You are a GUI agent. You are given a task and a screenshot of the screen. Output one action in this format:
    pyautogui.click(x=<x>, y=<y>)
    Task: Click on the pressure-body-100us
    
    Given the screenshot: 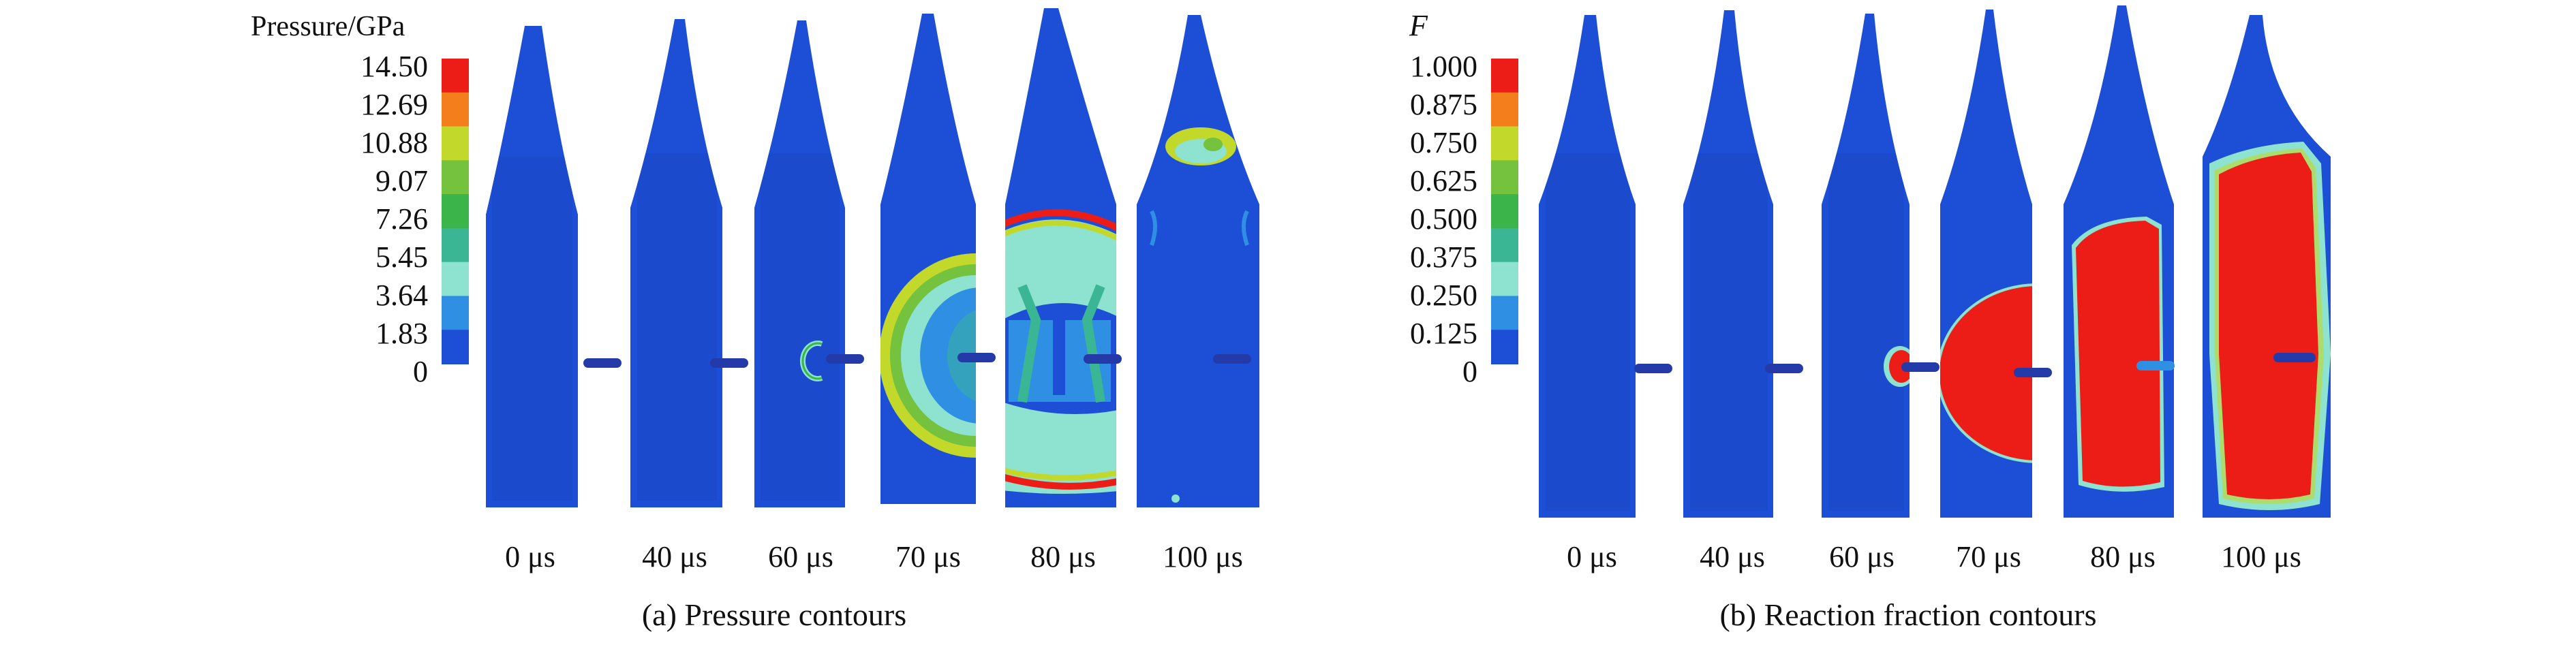 What is the action you would take?
    pyautogui.click(x=1198, y=261)
    